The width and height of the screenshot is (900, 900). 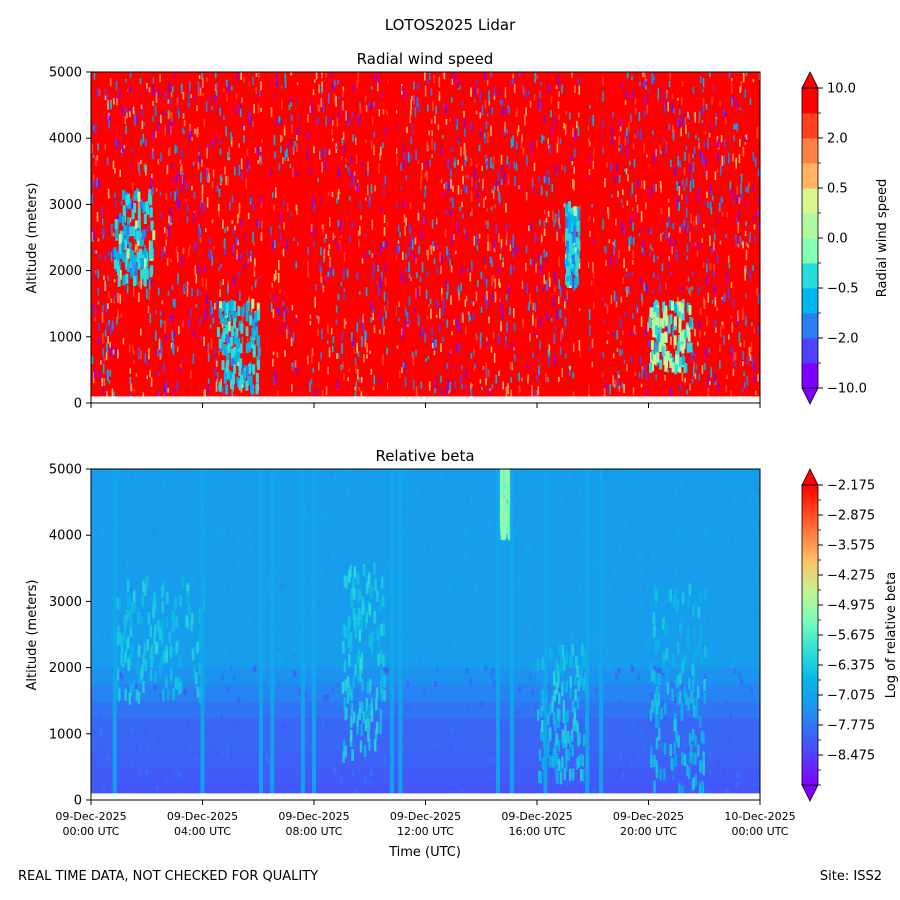 What do you see at coordinates (648, 816) in the screenshot?
I see `x-tick-date: 09-Dec-2025` at bounding box center [648, 816].